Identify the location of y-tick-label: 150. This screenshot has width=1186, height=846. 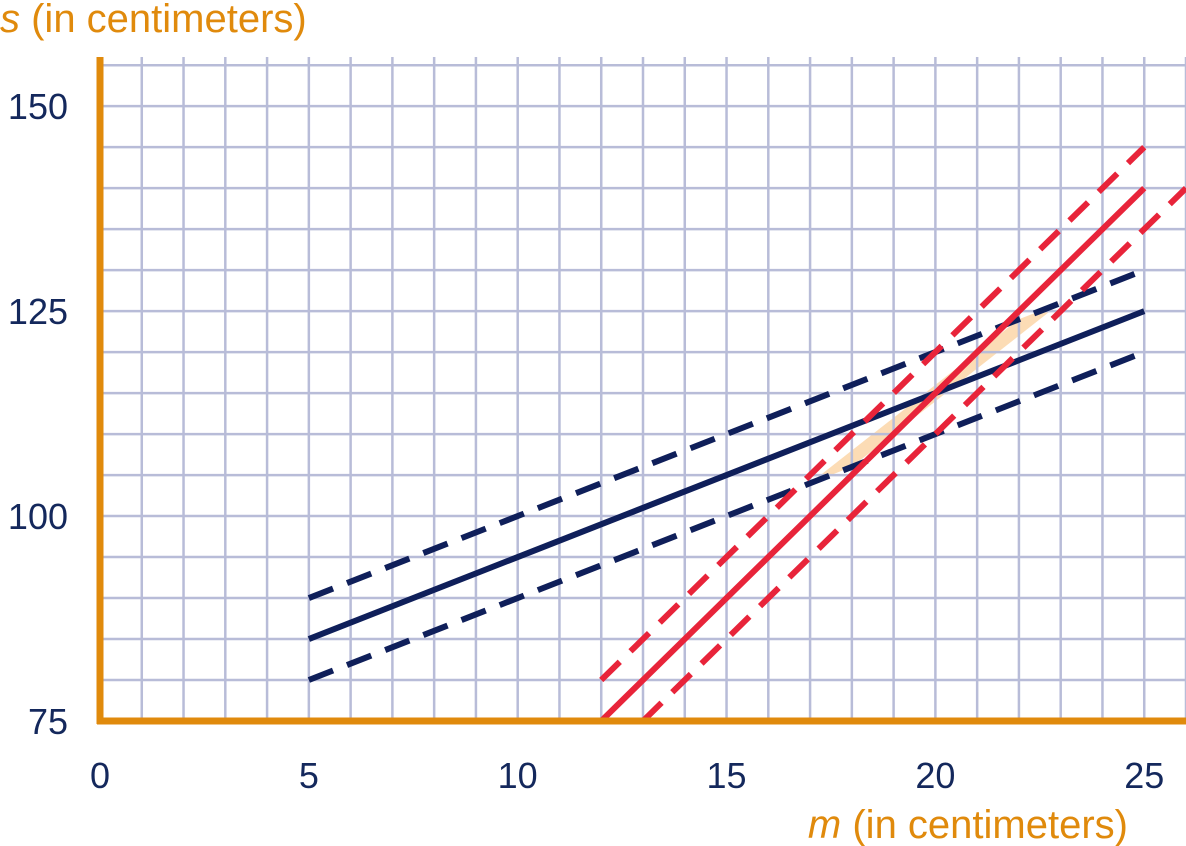
(38, 106).